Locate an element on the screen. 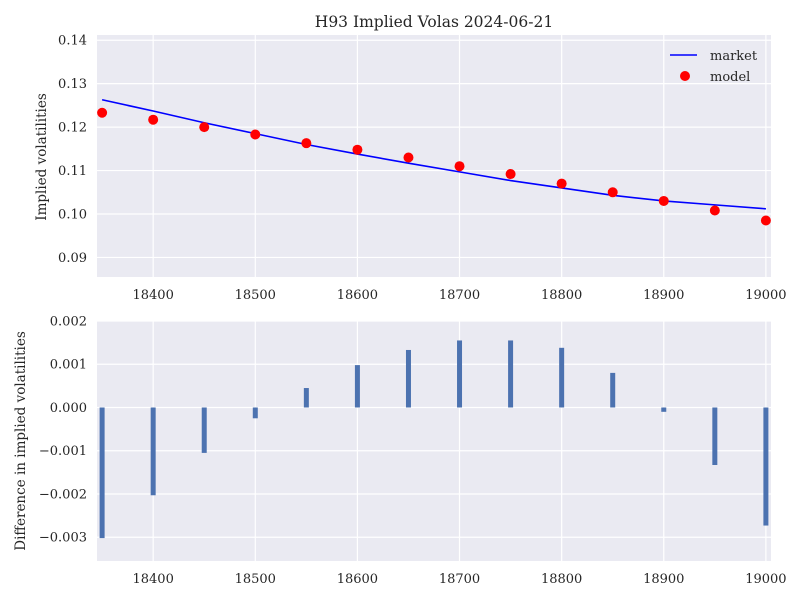 The width and height of the screenshot is (800, 600). y-tick-label: 0.13 is located at coordinates (72, 84).